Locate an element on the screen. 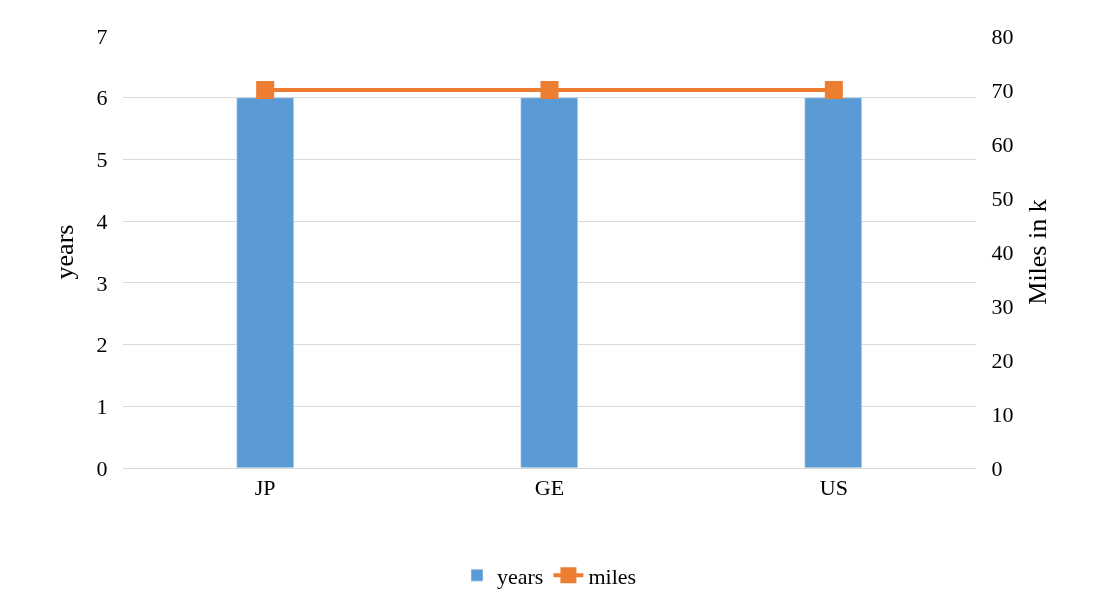 This screenshot has width=1116, height=609. x-tick-label: US is located at coordinates (833, 488).